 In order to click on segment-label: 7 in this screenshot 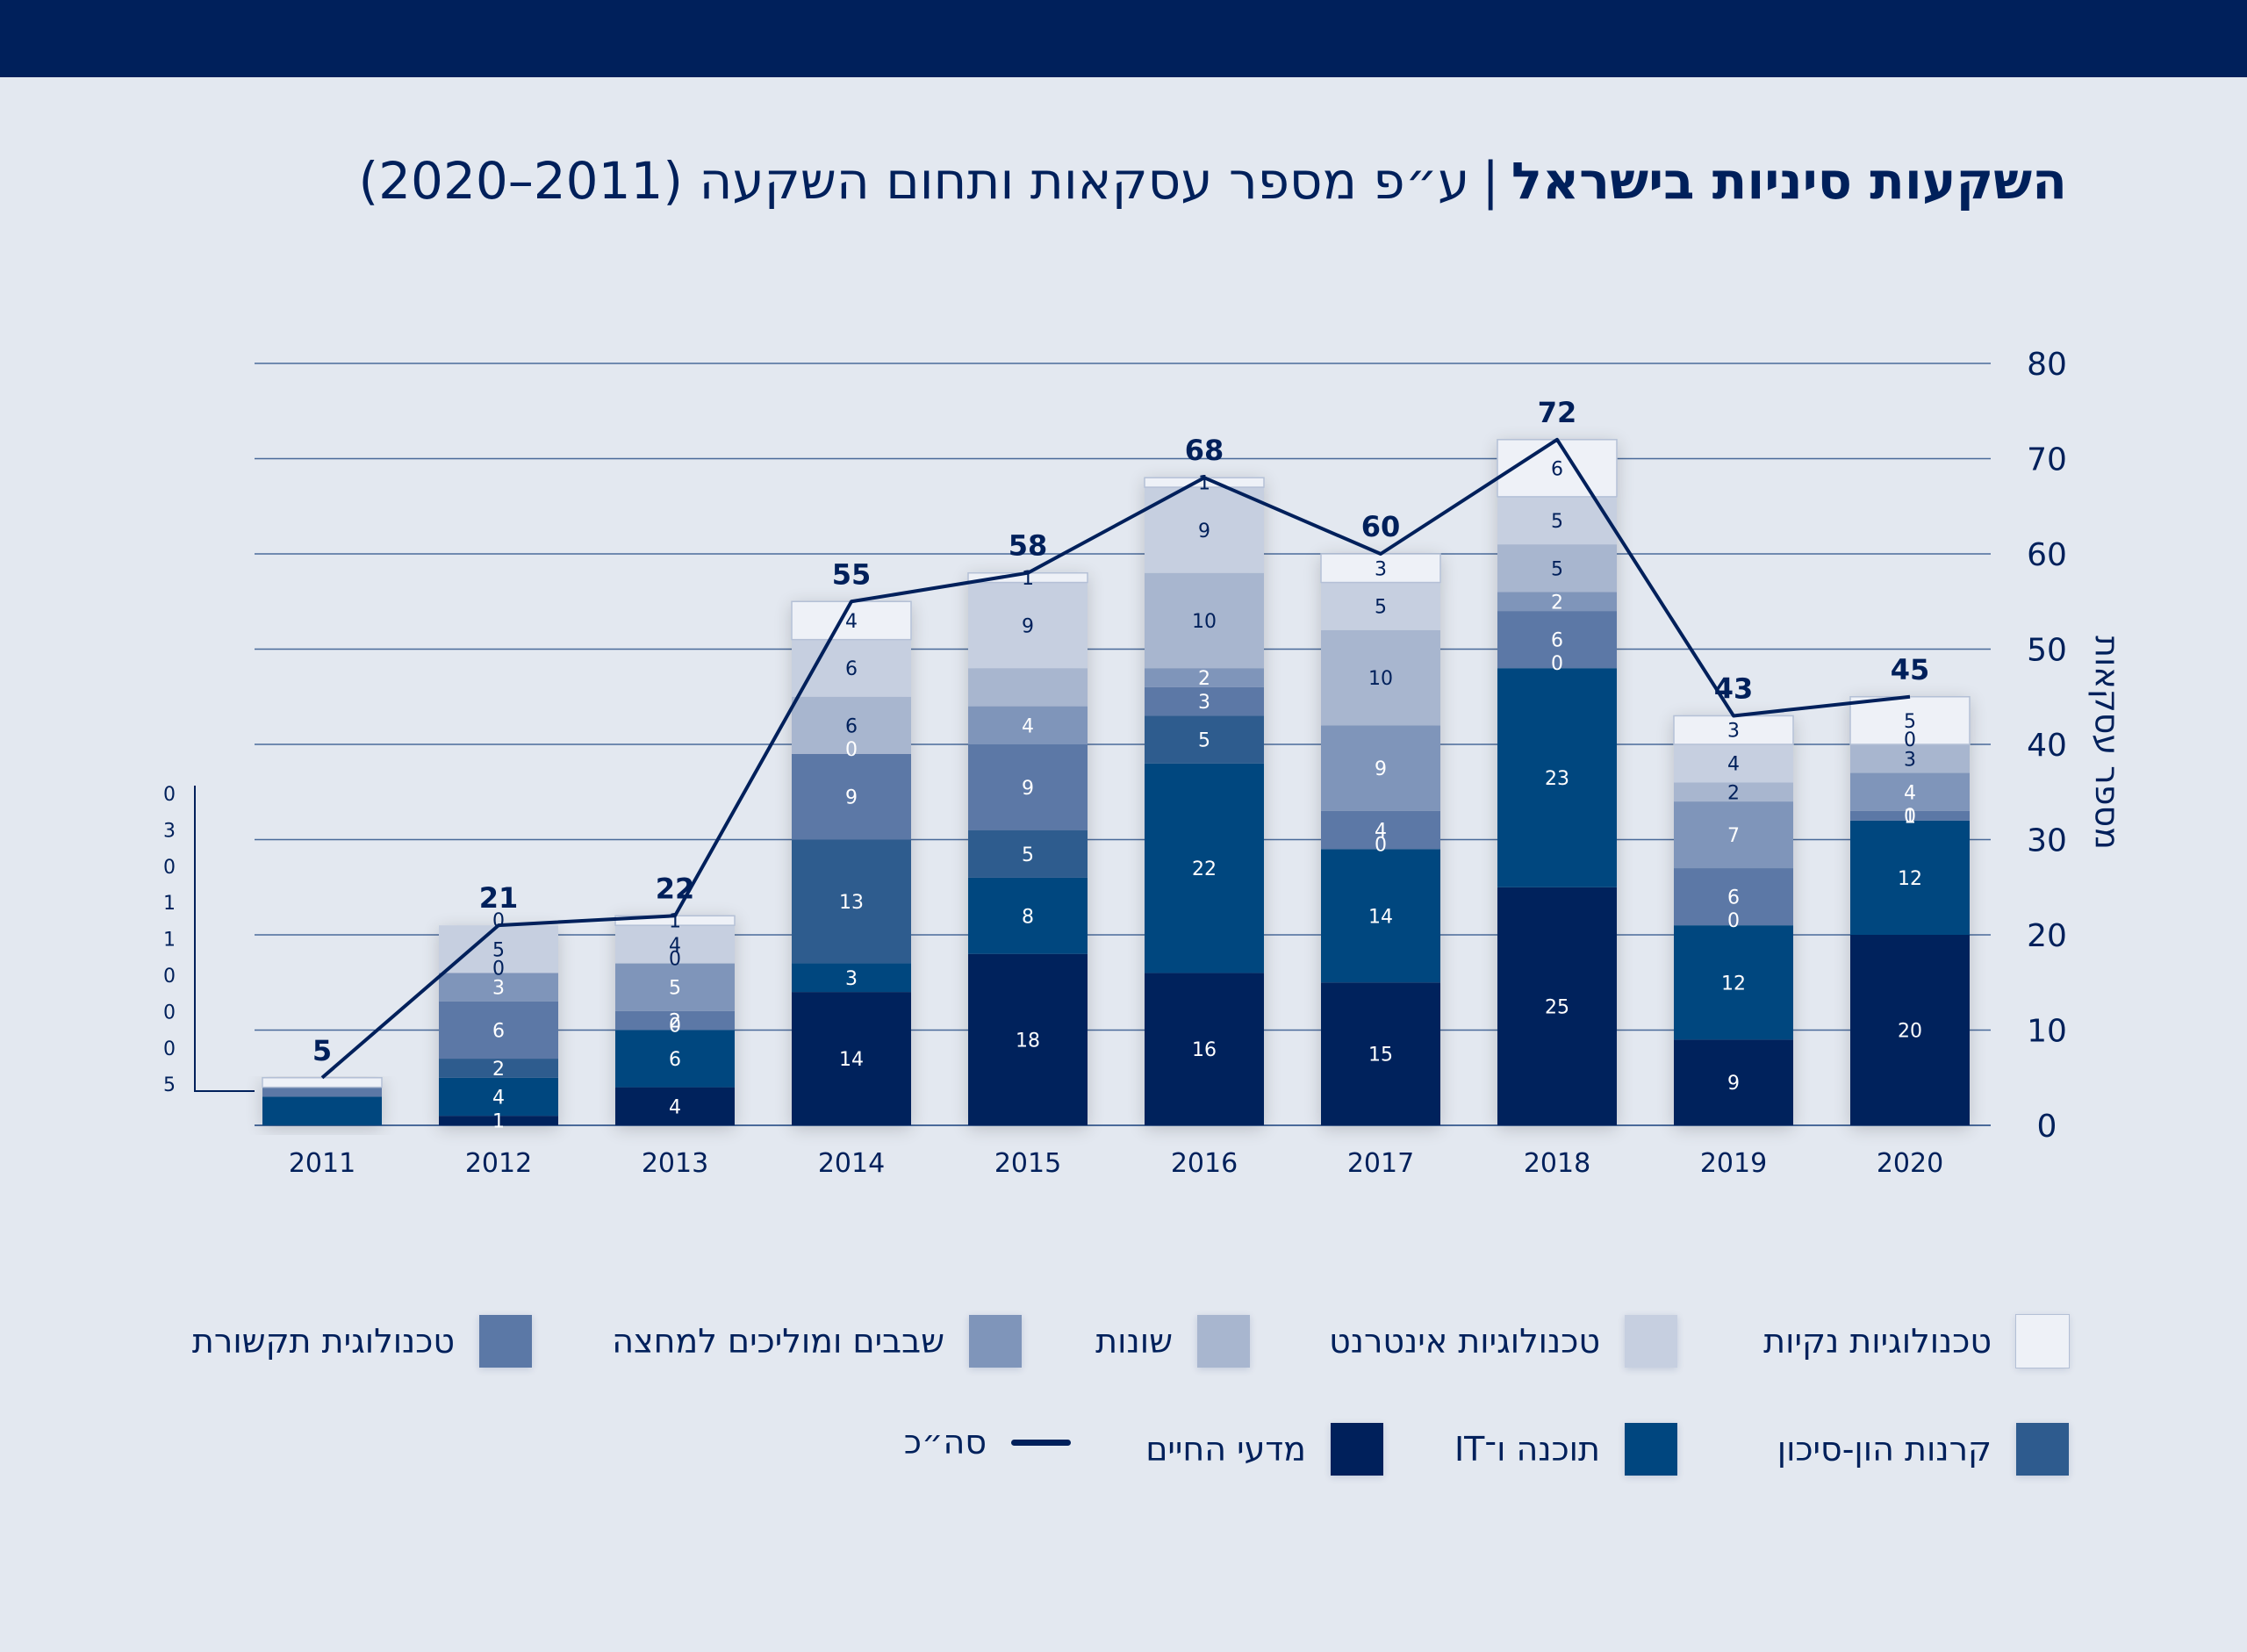, I will do `click(1733, 836)`.